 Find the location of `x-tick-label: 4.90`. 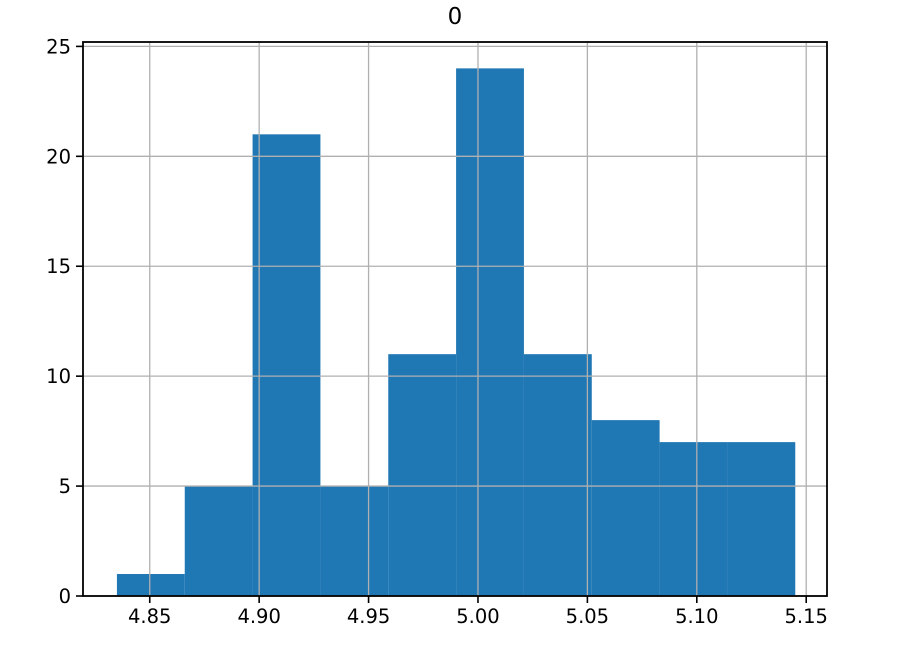

x-tick-label: 4.90 is located at coordinates (258, 616).